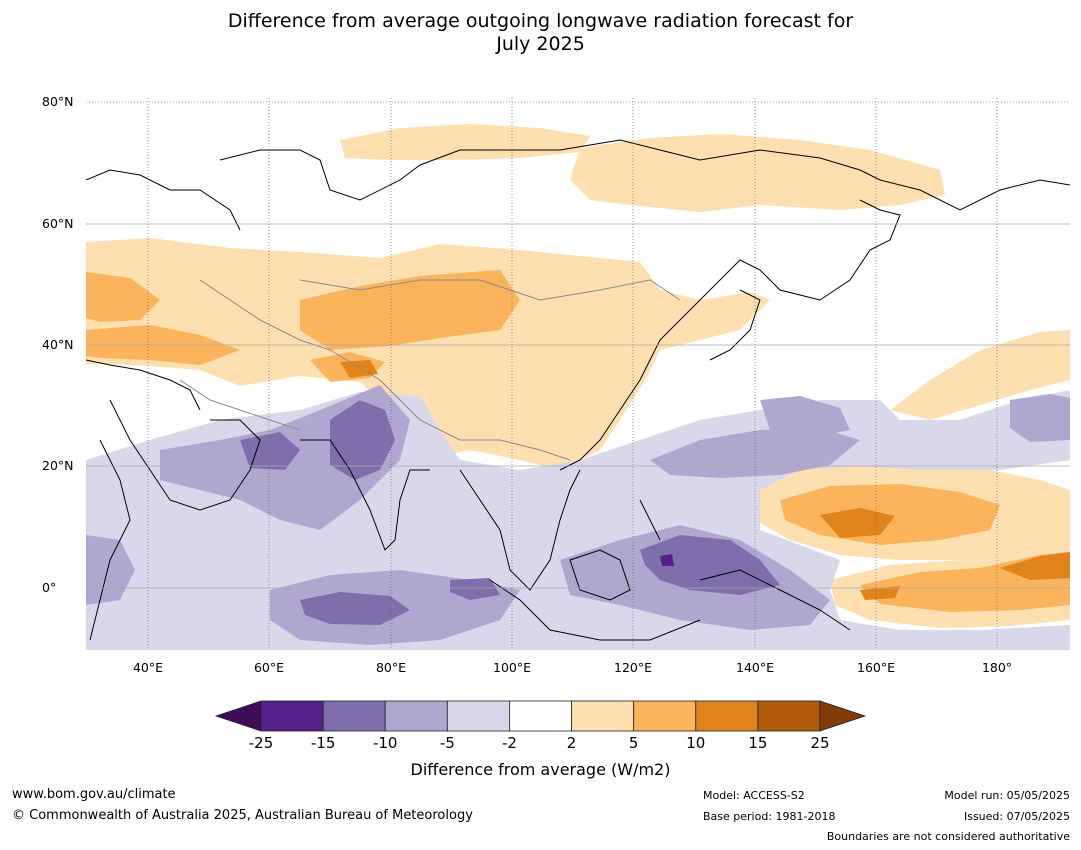 This screenshot has width=1081, height=850. I want to click on coast-africa-east, so click(110, 540).